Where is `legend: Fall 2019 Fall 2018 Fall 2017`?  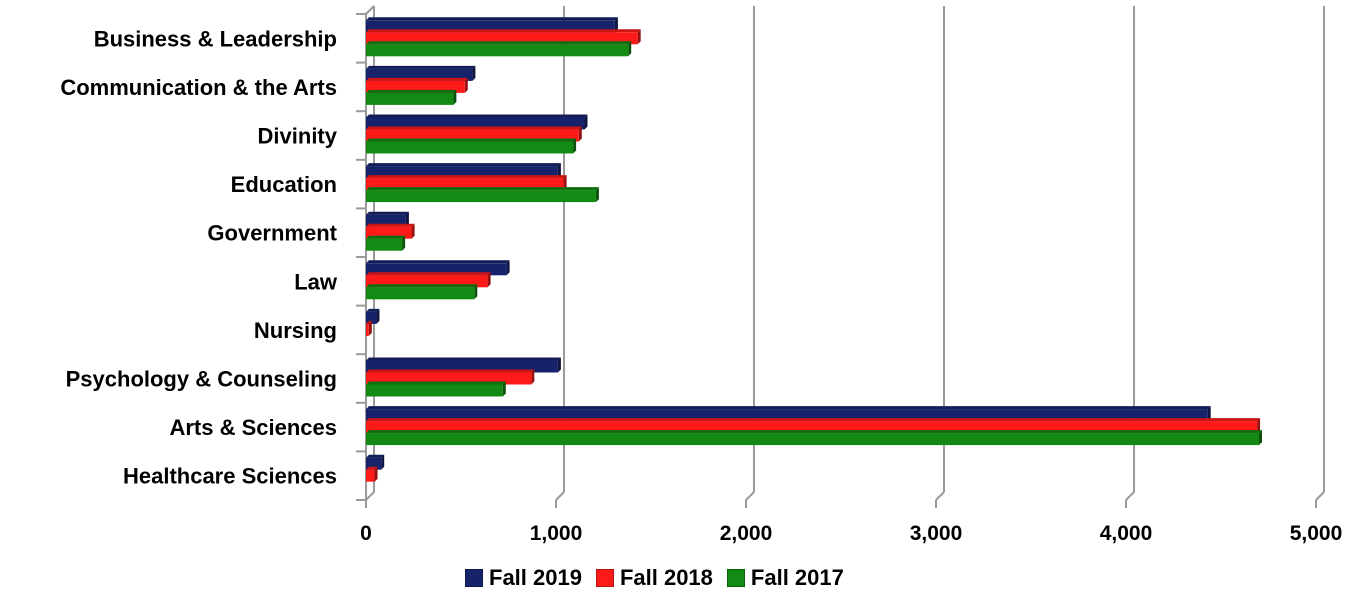 legend: Fall 2019 Fall 2018 Fall 2017 is located at coordinates (661, 578).